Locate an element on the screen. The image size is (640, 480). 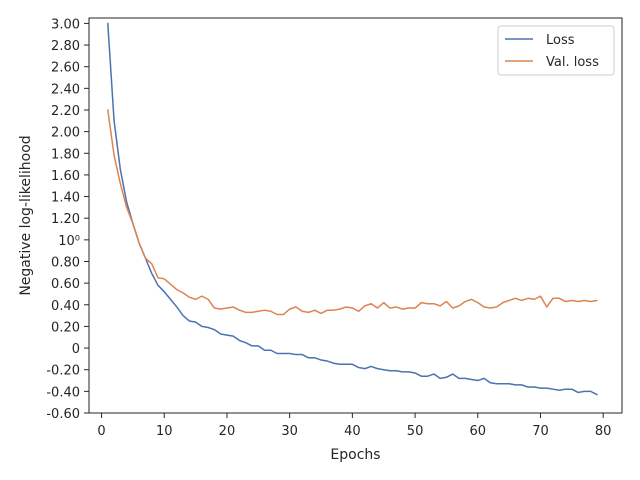
legend: Loss Val. loss is located at coordinates (556, 50).